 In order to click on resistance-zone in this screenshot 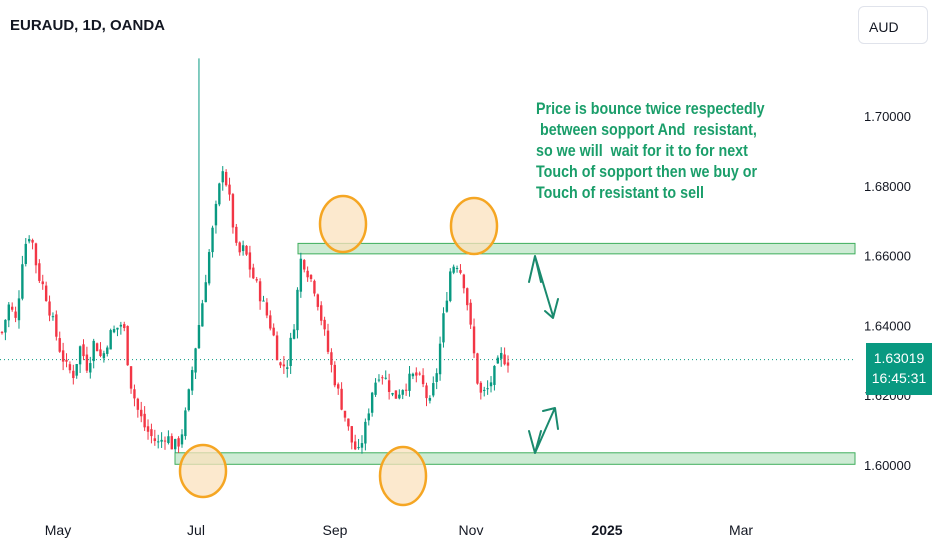, I will do `click(576, 248)`.